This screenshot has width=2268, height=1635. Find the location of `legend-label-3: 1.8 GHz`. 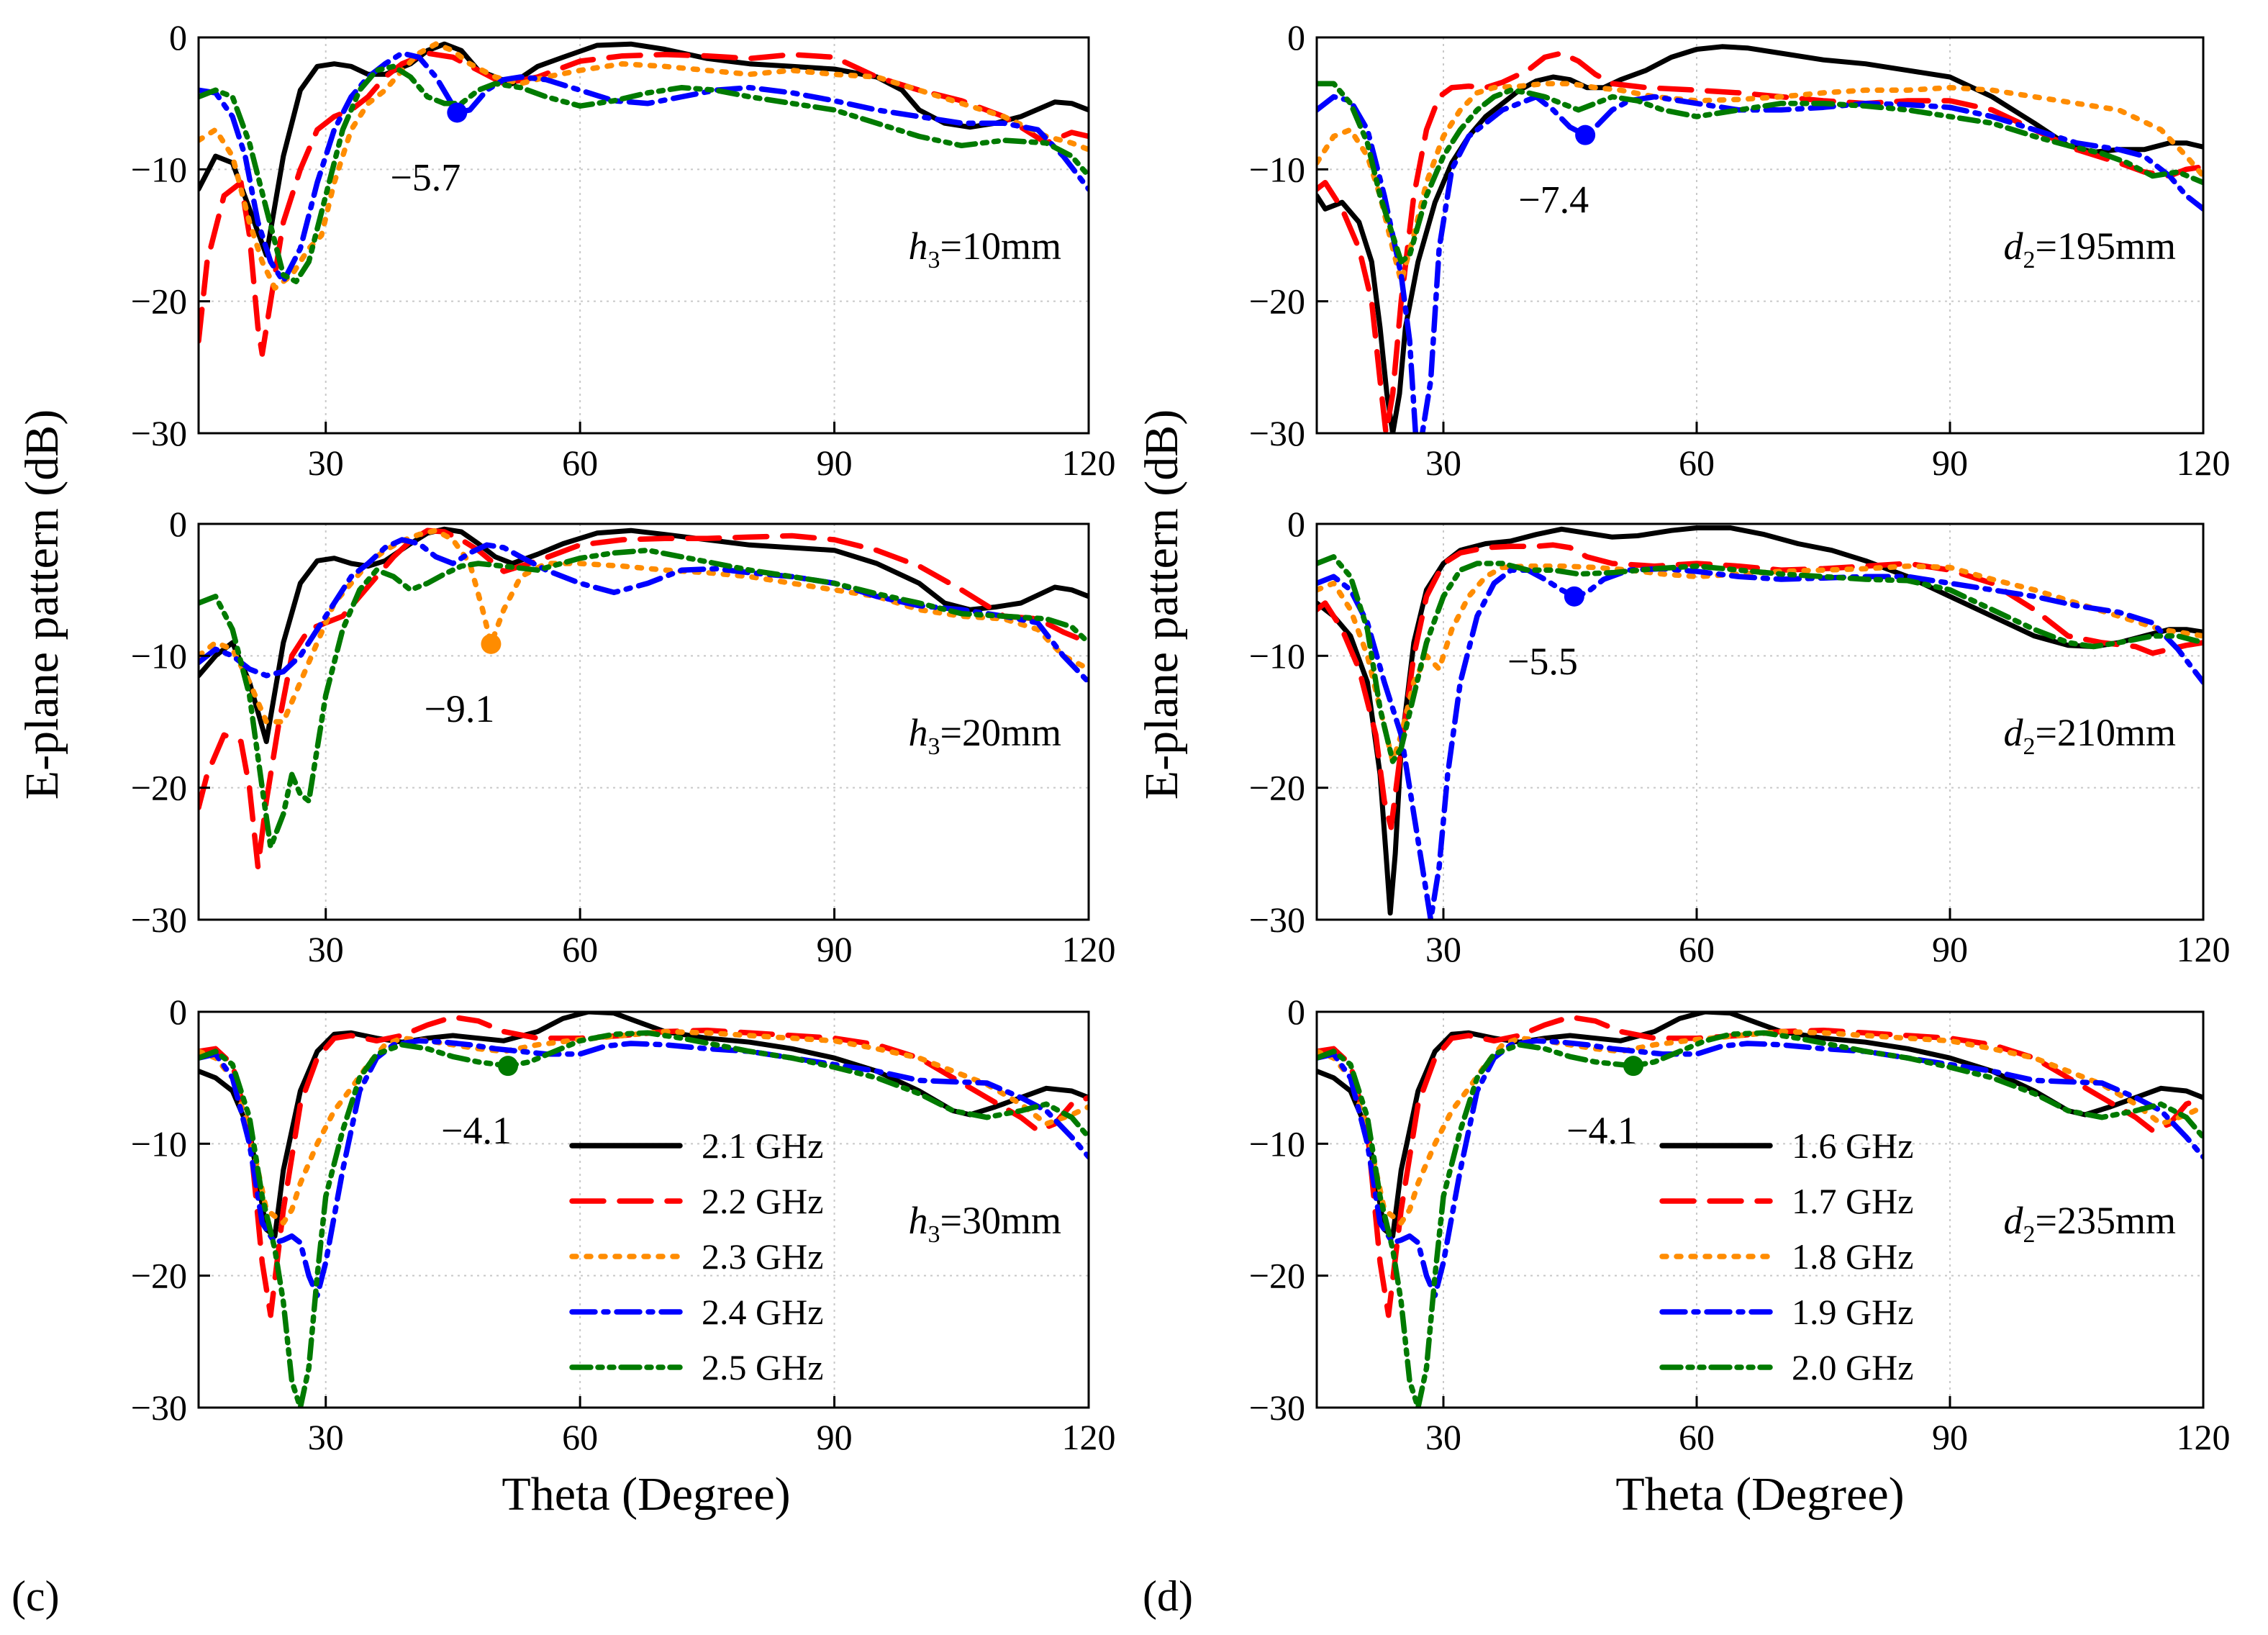

legend-label-3: 1.8 GHz is located at coordinates (1852, 1256).